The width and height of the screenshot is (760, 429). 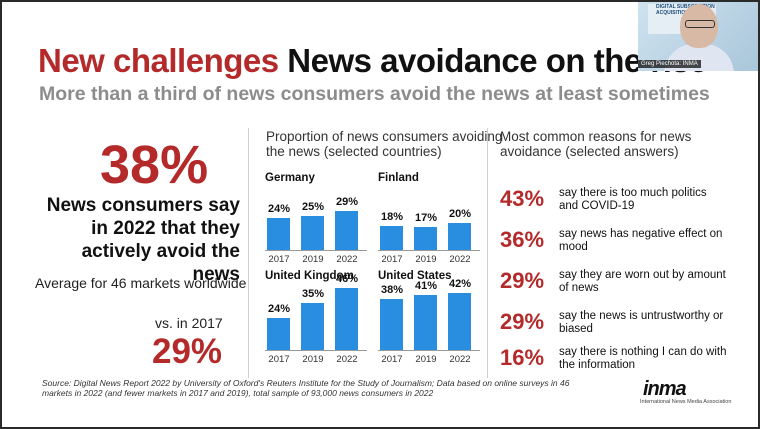 I want to click on chart-title-1: Finland, so click(x=398, y=178).